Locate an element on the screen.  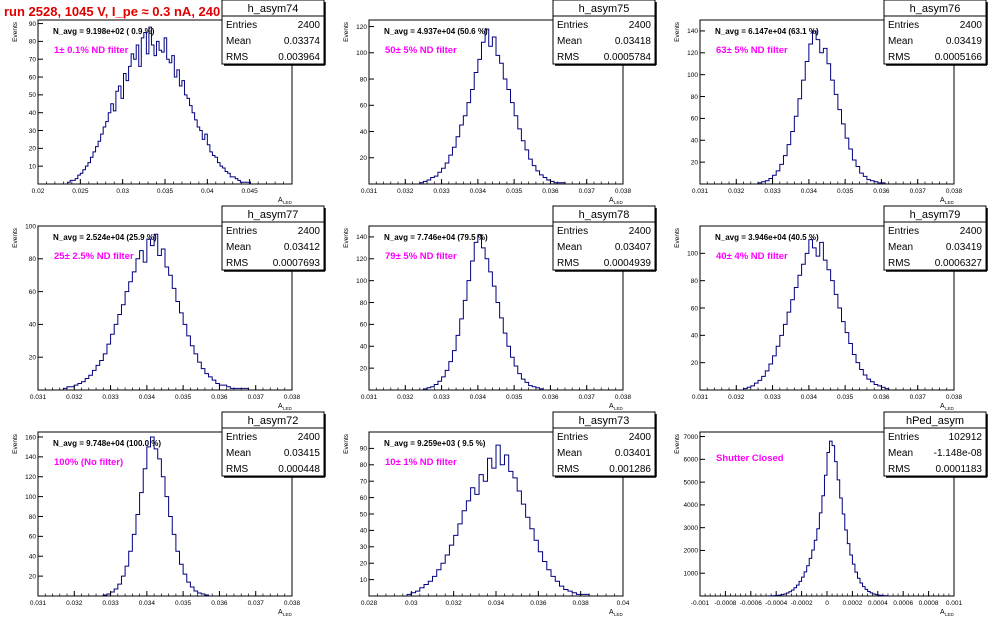
navg-label: N_avg = 7.746e+04 (79.5 %) is located at coordinates (436, 237).